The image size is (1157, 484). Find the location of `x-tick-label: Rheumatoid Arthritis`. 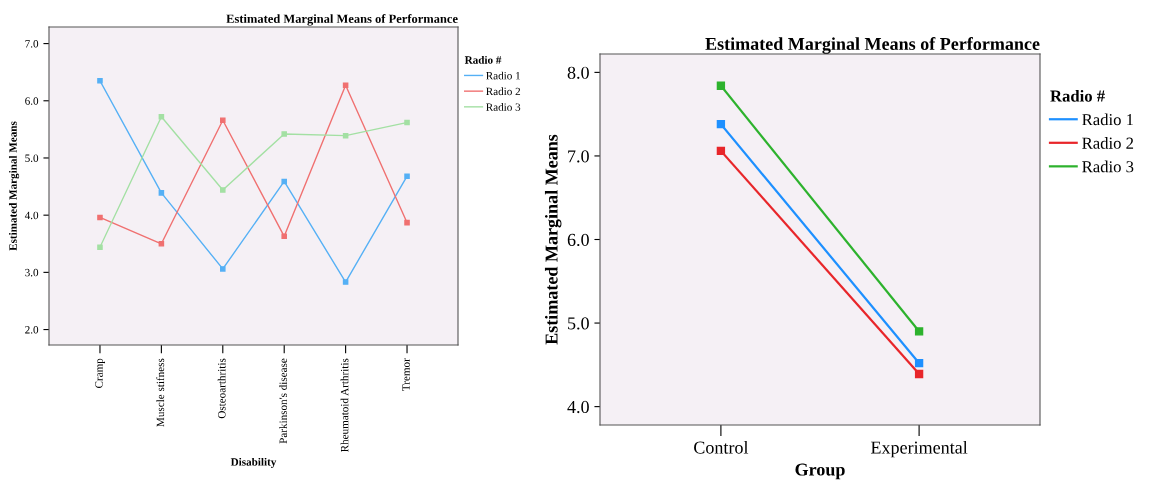

x-tick-label: Rheumatoid Arthritis is located at coordinates (344, 405).